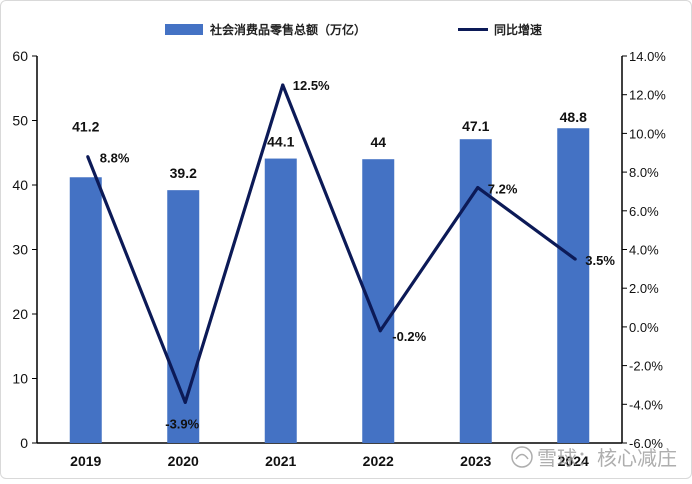 The height and width of the screenshot is (484, 692). I want to click on x-tick-label: 2022, so click(378, 461).